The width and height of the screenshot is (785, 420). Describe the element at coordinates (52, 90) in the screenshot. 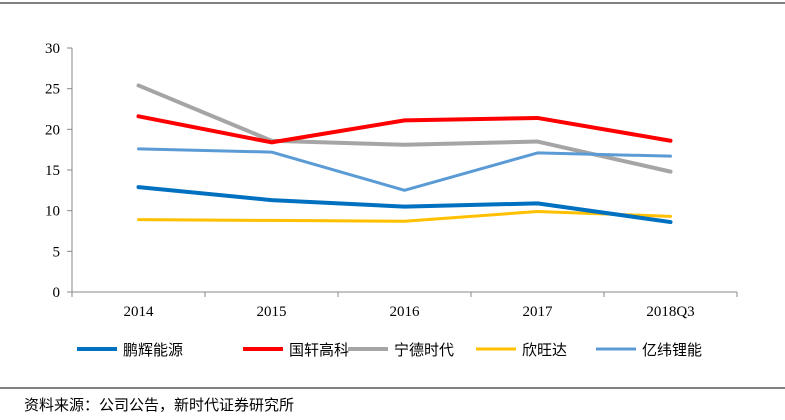

I see `y-tick-label: 25` at that location.